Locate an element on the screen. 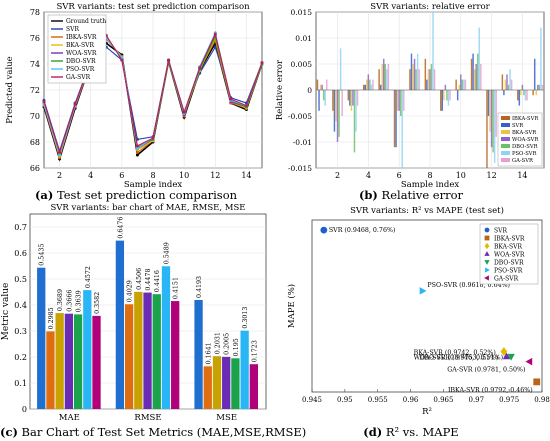 This screenshot has width=550, height=441. y-tick-label: 70 is located at coordinates (35, 116).